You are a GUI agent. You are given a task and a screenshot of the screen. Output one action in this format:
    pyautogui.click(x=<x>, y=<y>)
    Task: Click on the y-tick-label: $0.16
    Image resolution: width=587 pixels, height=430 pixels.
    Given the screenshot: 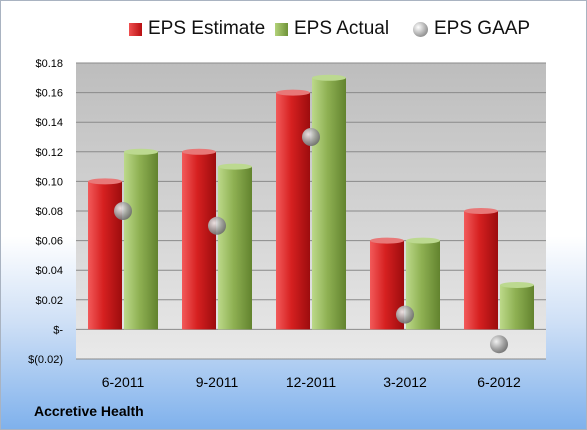 What is the action you would take?
    pyautogui.click(x=49, y=94)
    